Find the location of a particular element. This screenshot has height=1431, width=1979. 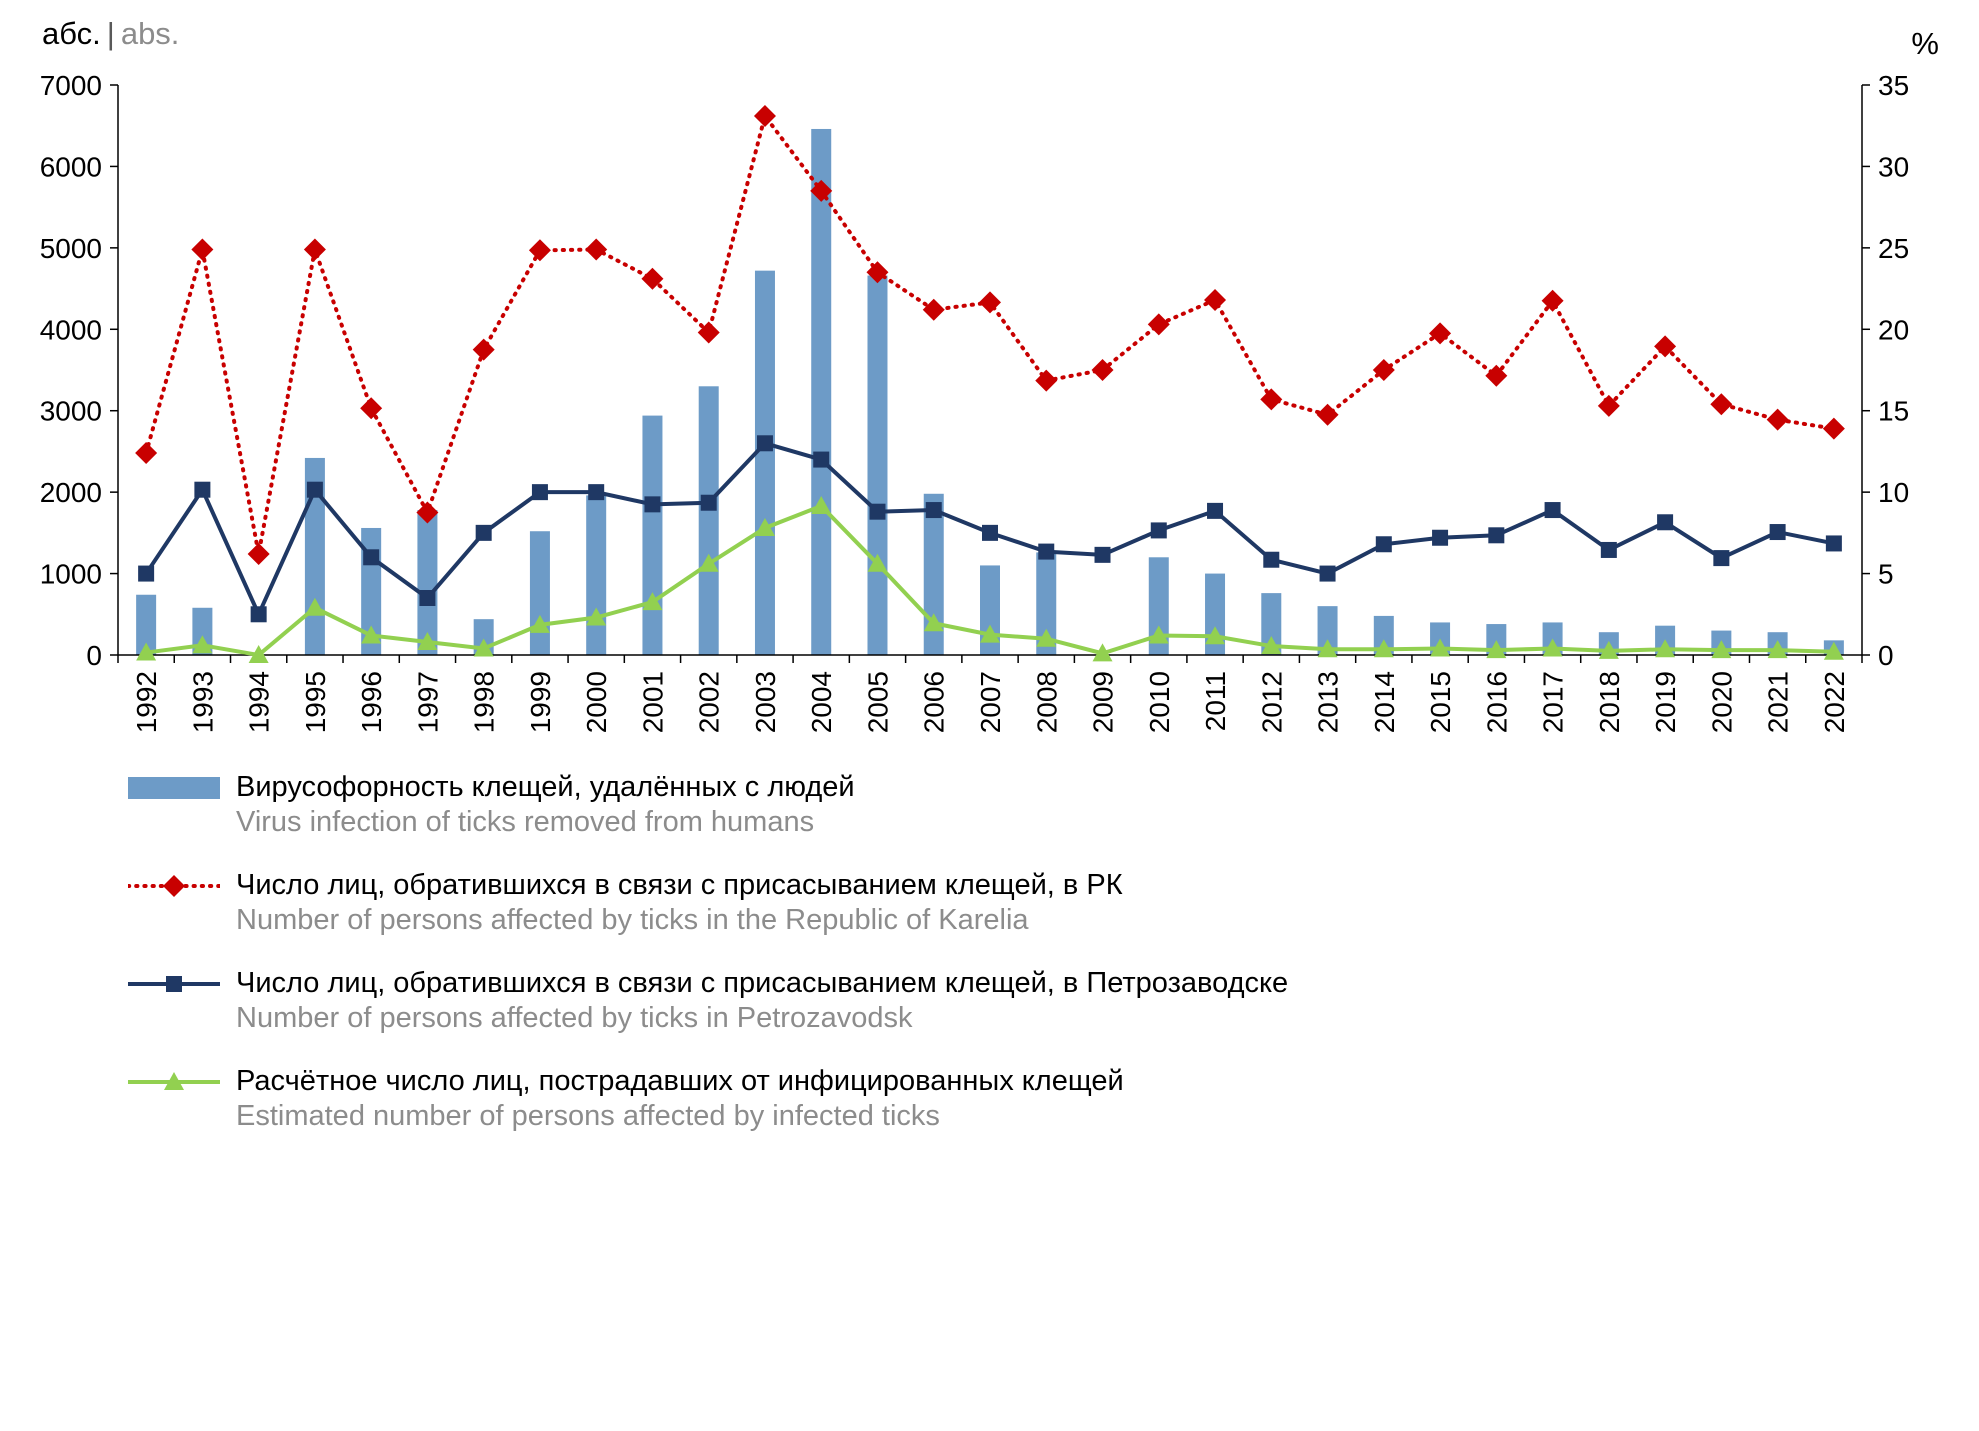

svg-text: 3000 is located at coordinates (71, 411).